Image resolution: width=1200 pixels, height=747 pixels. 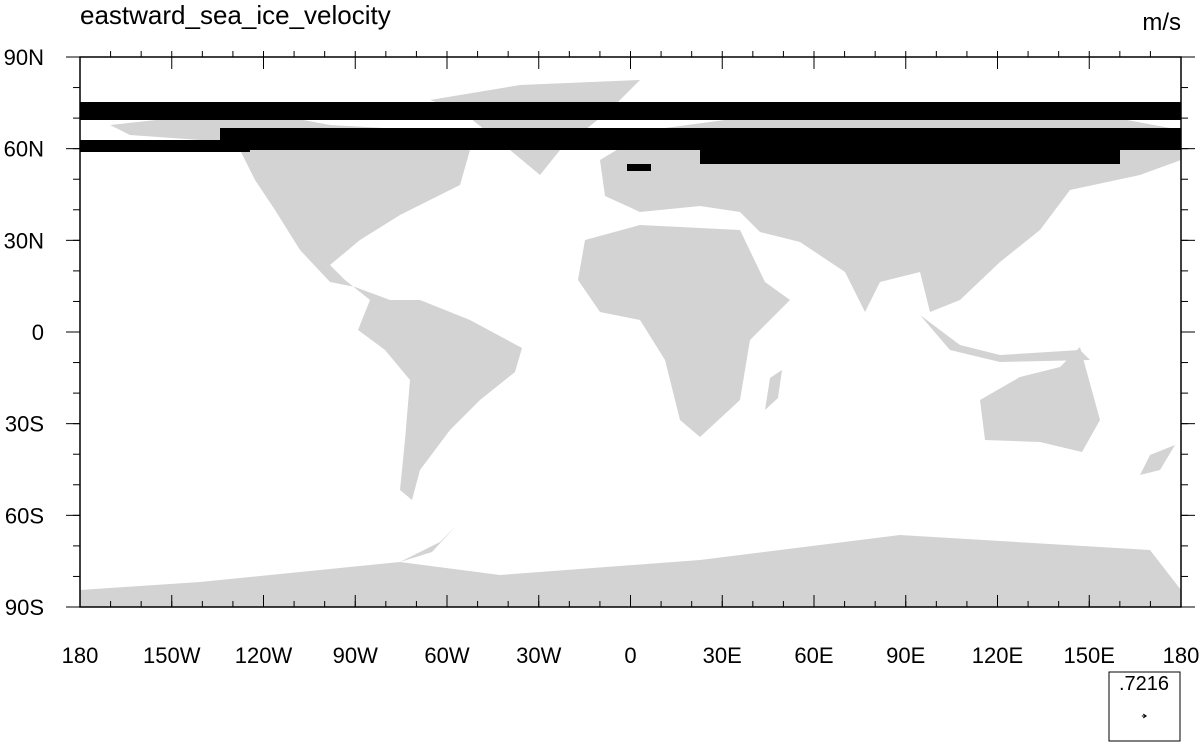 What do you see at coordinates (1157, 460) in the screenshot?
I see `new-zealand` at bounding box center [1157, 460].